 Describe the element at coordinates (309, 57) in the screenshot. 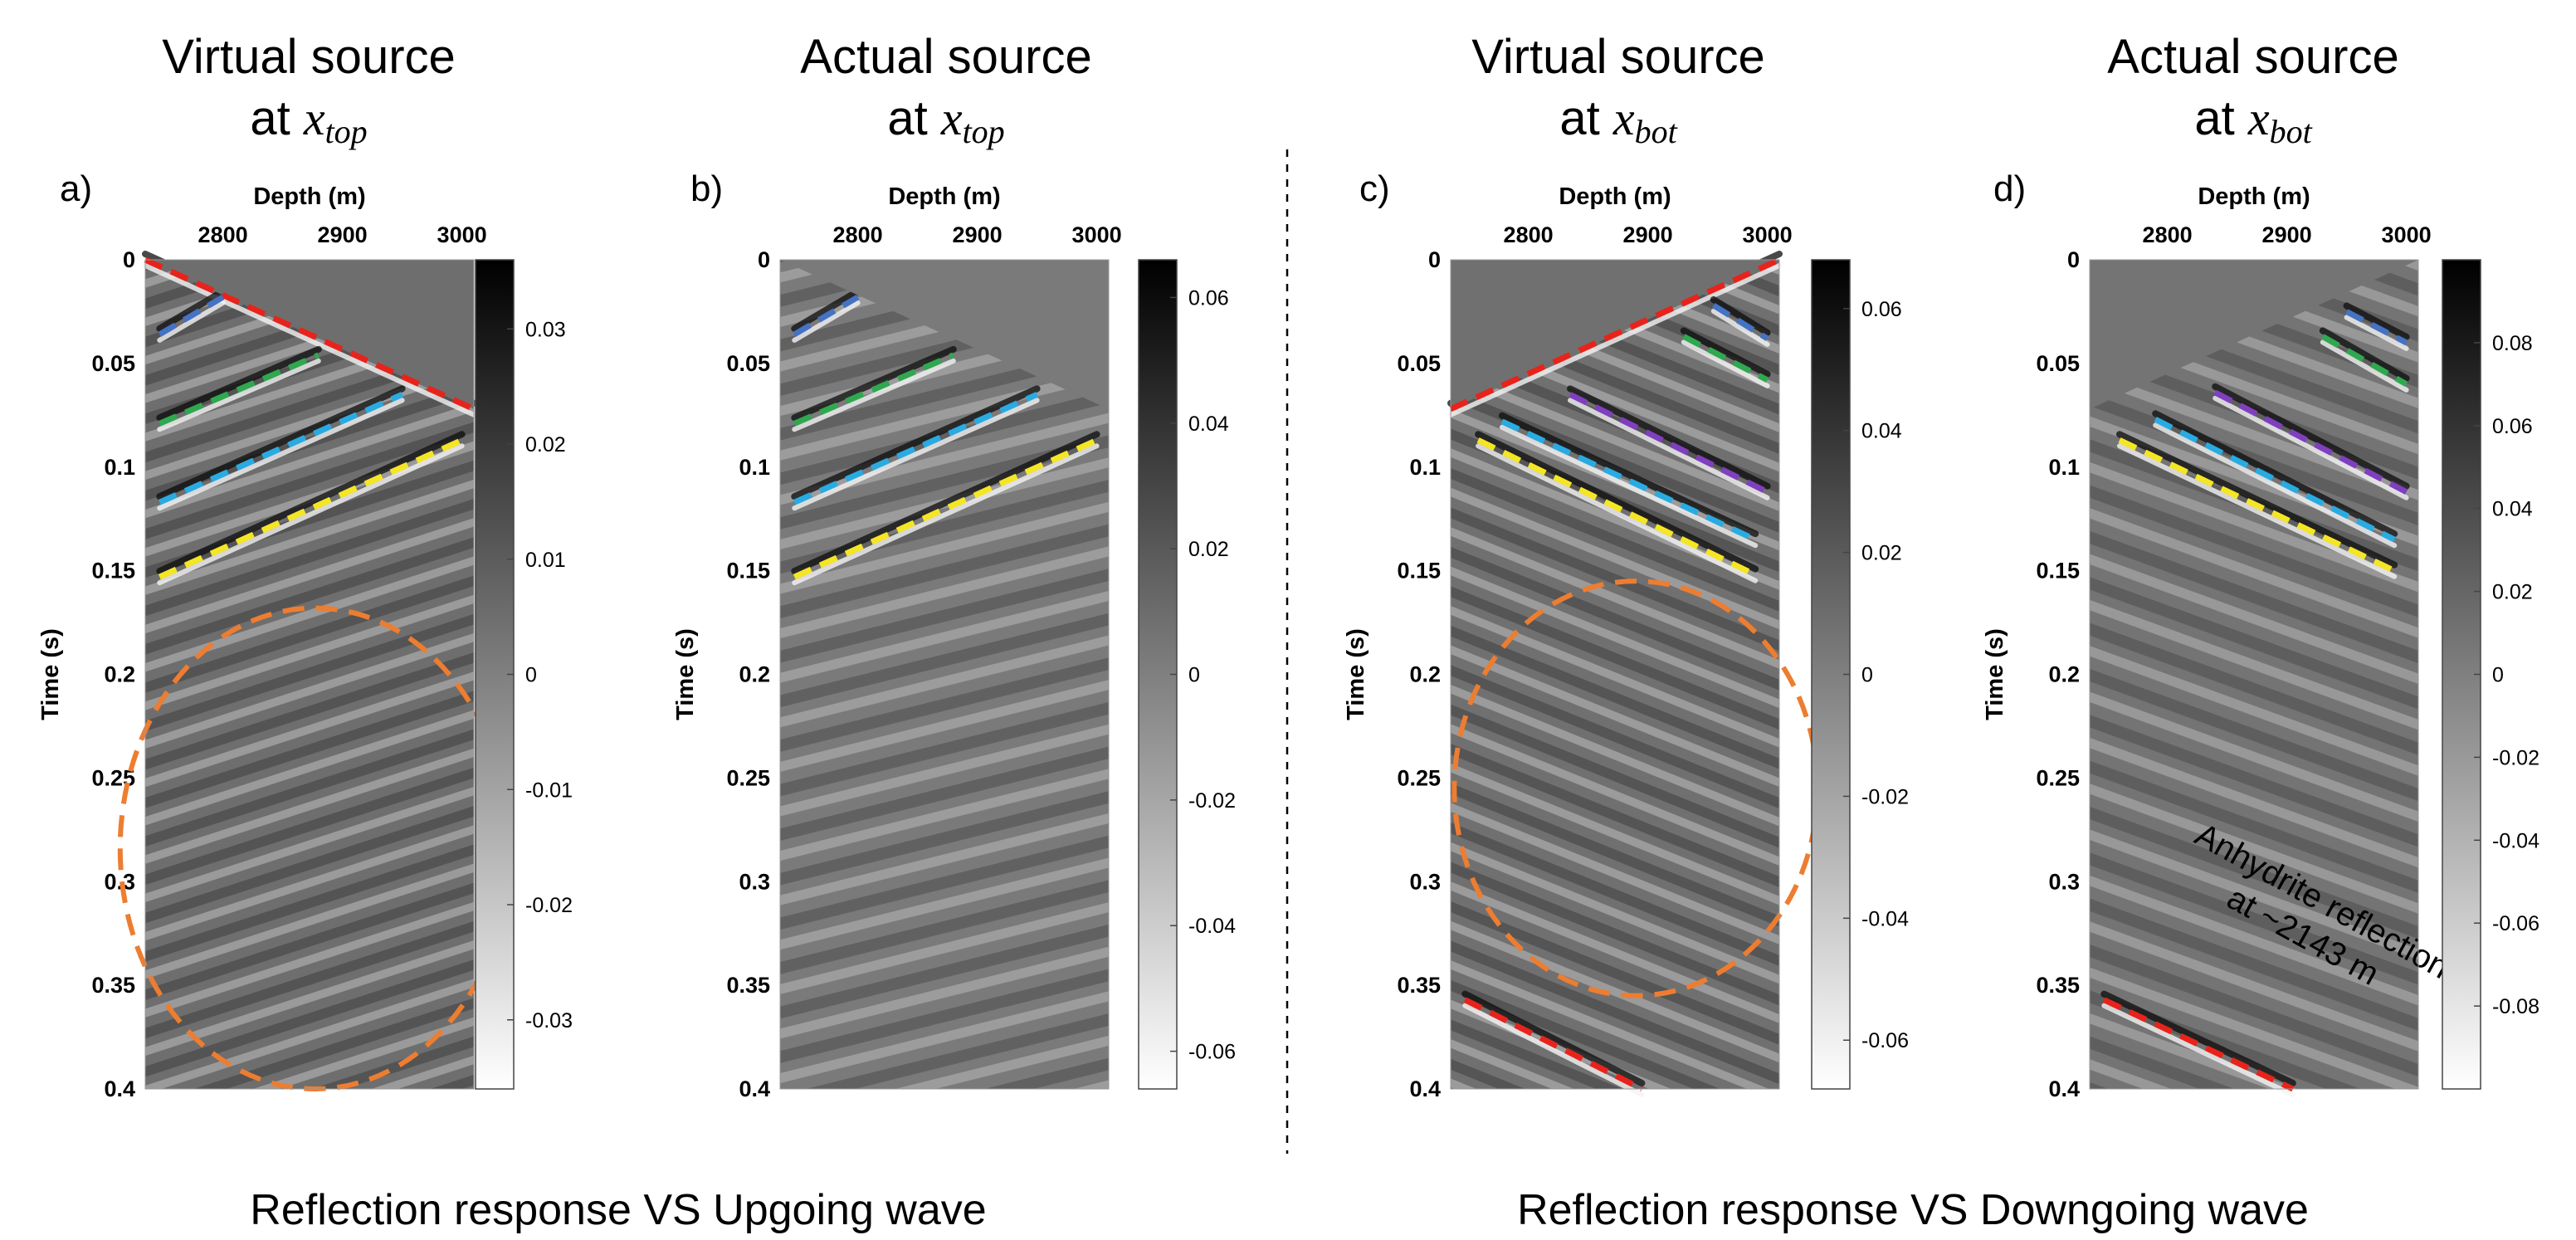

I see `panel-title-line1: Virtual source` at that location.